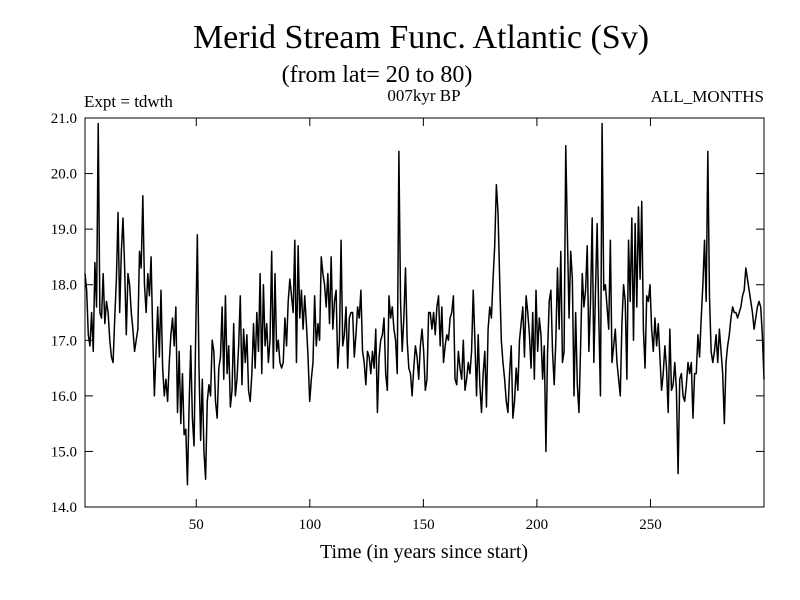  I want to click on x-tick-label: 100, so click(310, 525).